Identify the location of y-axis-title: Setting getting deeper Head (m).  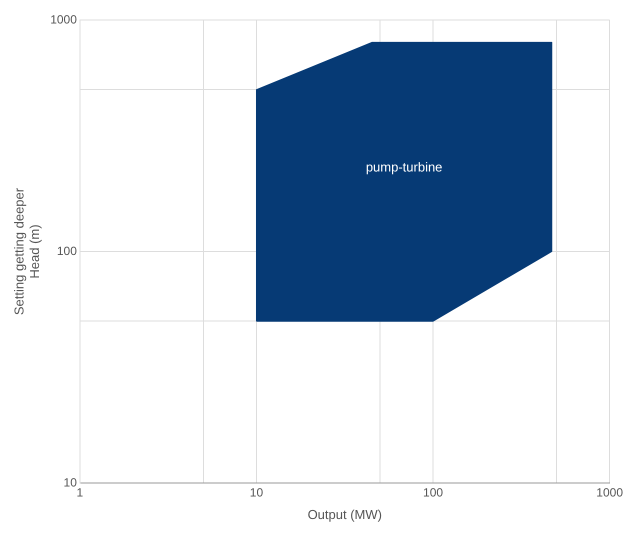
(26, 251).